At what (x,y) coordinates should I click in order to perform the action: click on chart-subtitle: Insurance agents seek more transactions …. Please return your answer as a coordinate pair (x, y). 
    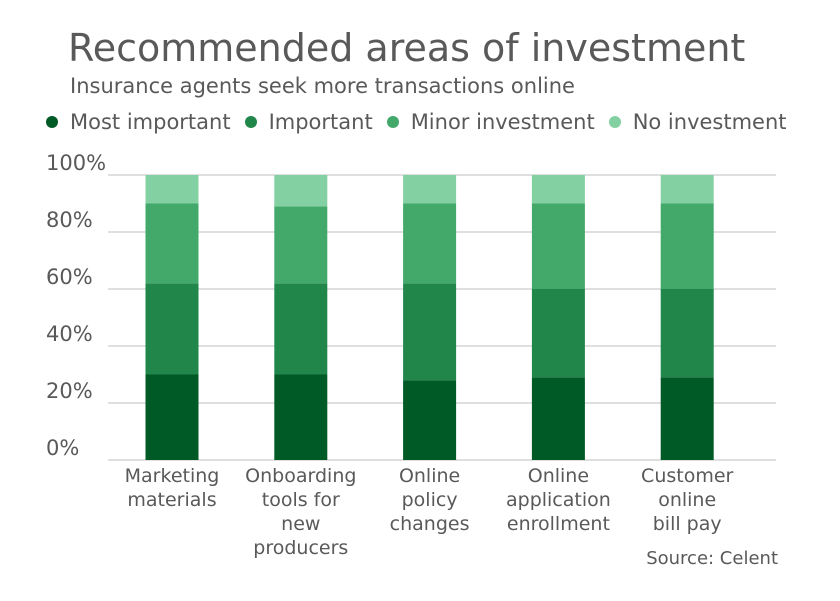
    Looking at the image, I should click on (322, 86).